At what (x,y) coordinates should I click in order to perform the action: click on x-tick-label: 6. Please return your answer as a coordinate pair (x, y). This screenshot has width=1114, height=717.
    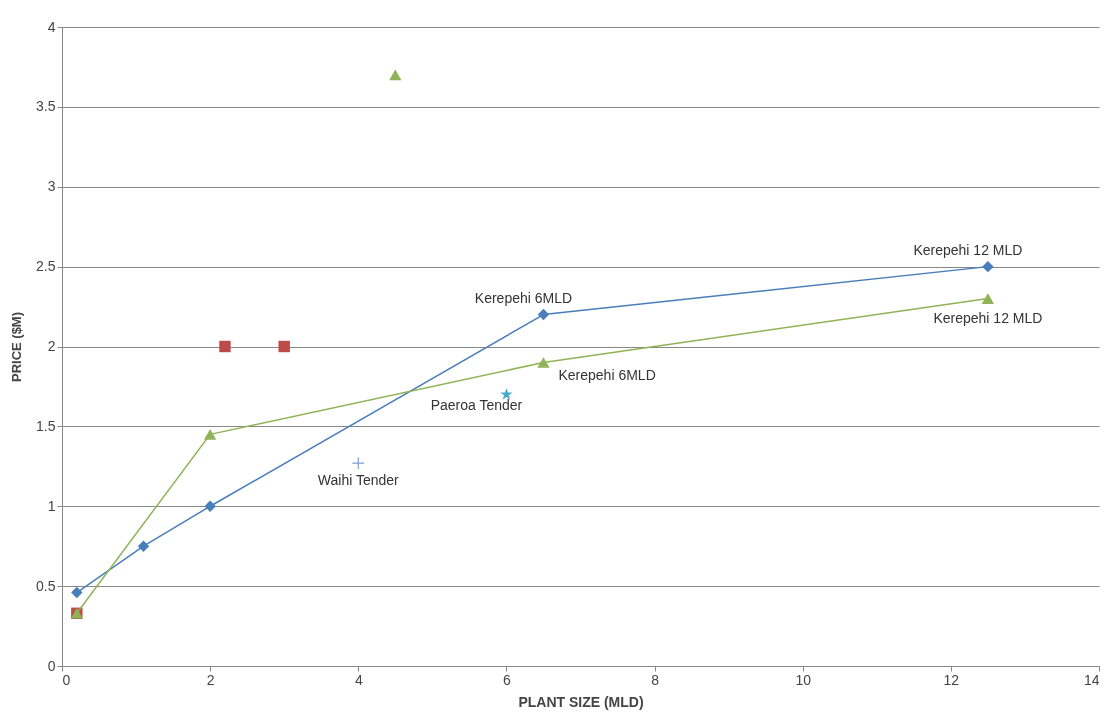
    Looking at the image, I should click on (507, 679).